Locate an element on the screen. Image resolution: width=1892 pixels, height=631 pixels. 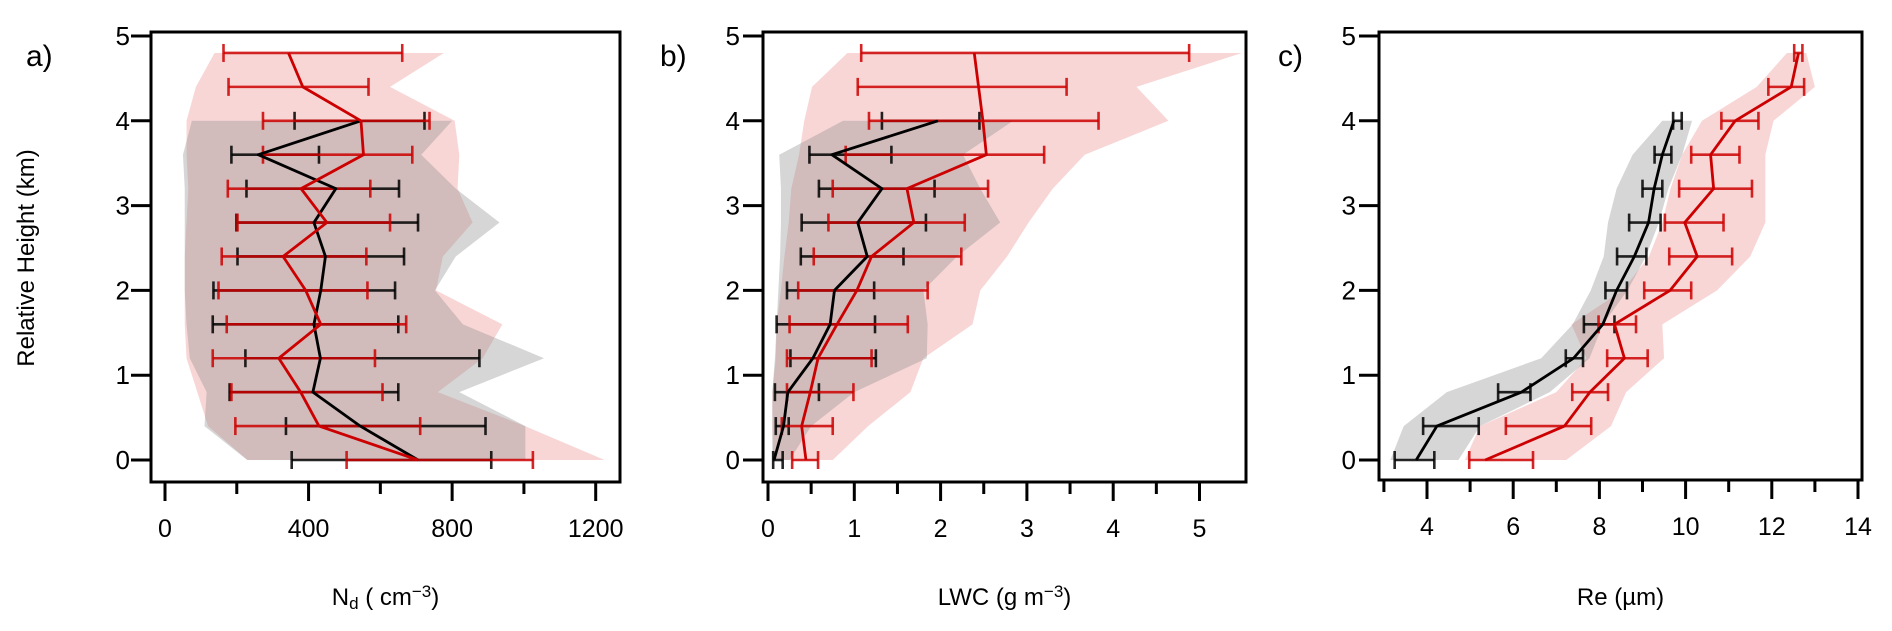
x-axis-label: LWC (g m−3) is located at coordinates (1005, 596).